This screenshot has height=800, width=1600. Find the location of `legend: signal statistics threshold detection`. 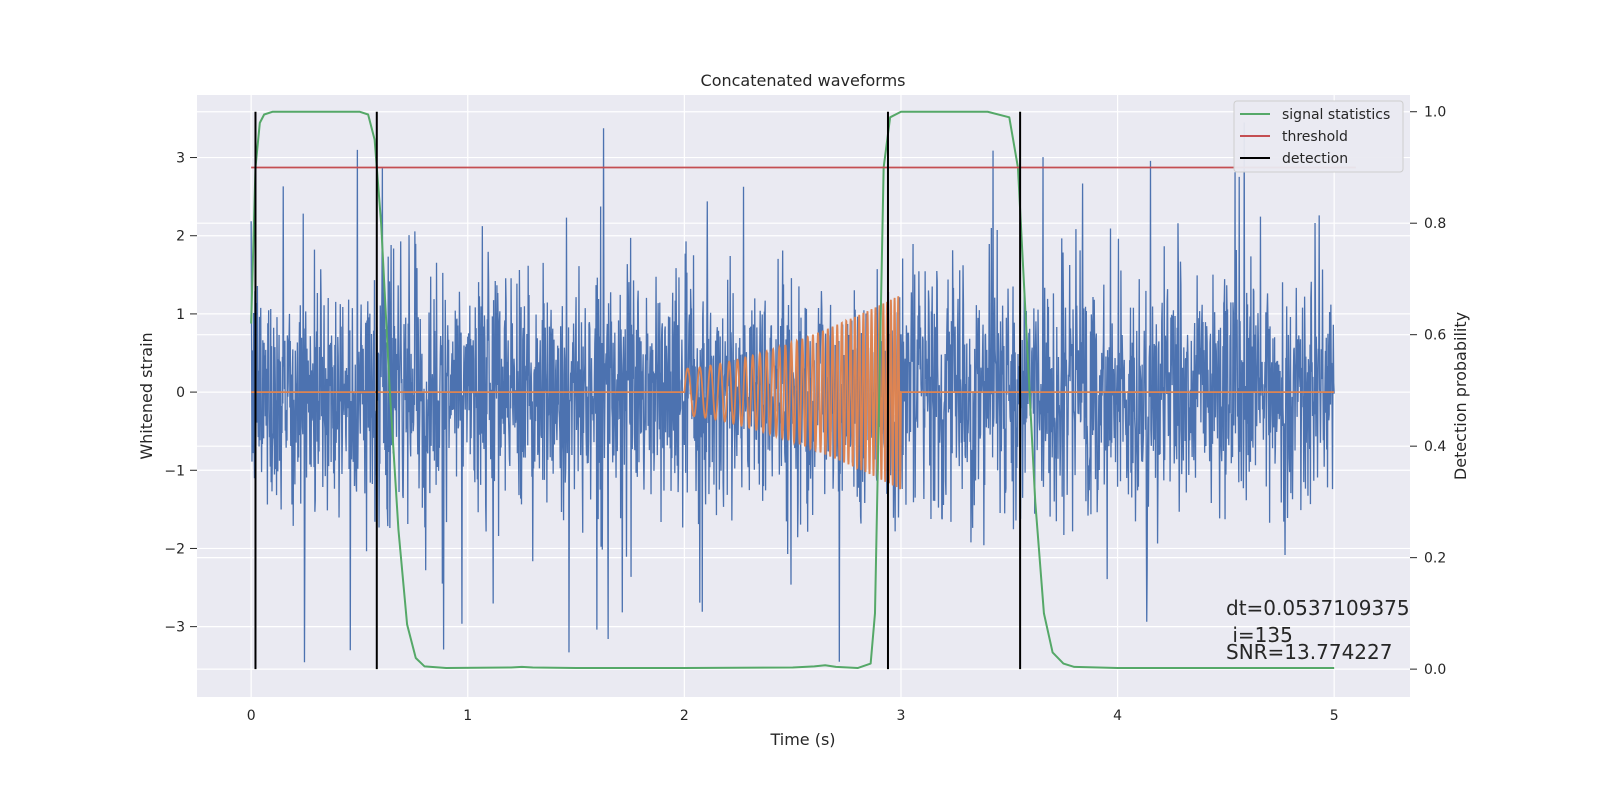

legend: signal statistics threshold detection is located at coordinates (1318, 136).